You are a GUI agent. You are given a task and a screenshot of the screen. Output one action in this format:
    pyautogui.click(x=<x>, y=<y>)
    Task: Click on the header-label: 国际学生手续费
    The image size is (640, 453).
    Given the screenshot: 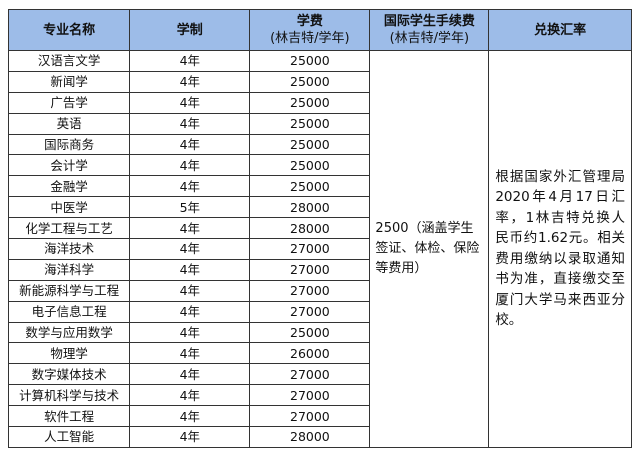 What is the action you would take?
    pyautogui.click(x=429, y=21)
    